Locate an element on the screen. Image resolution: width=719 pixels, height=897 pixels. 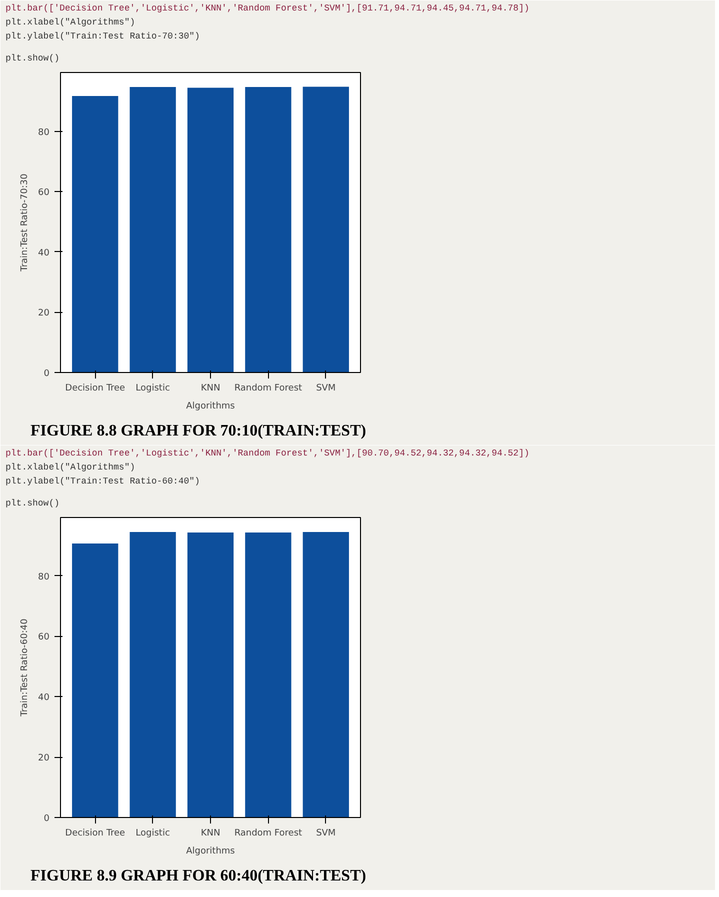
y-axis-title: Train:Test Ratio-70:30 is located at coordinates (25, 222).